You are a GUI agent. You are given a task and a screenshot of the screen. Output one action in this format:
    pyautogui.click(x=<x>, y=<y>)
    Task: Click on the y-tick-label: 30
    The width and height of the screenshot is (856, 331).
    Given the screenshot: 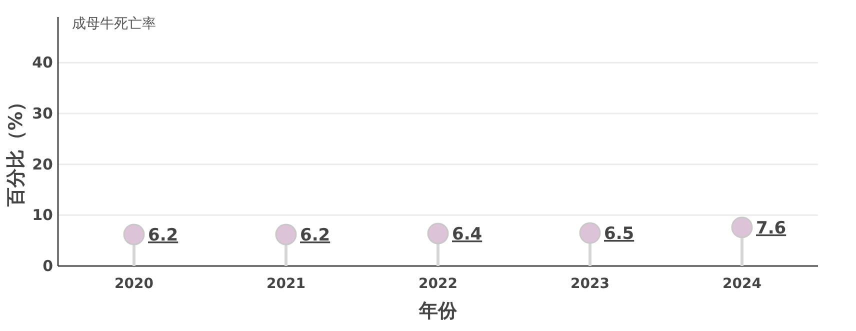 What is the action you would take?
    pyautogui.click(x=42, y=113)
    